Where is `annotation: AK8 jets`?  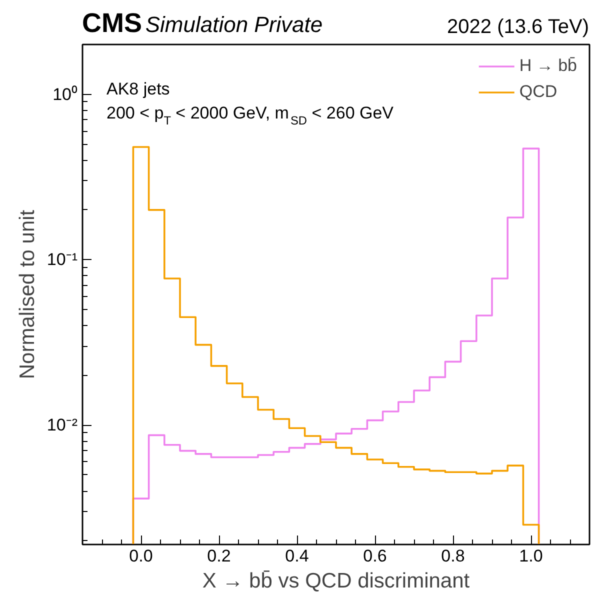
annotation: AK8 jets is located at coordinates (138, 89).